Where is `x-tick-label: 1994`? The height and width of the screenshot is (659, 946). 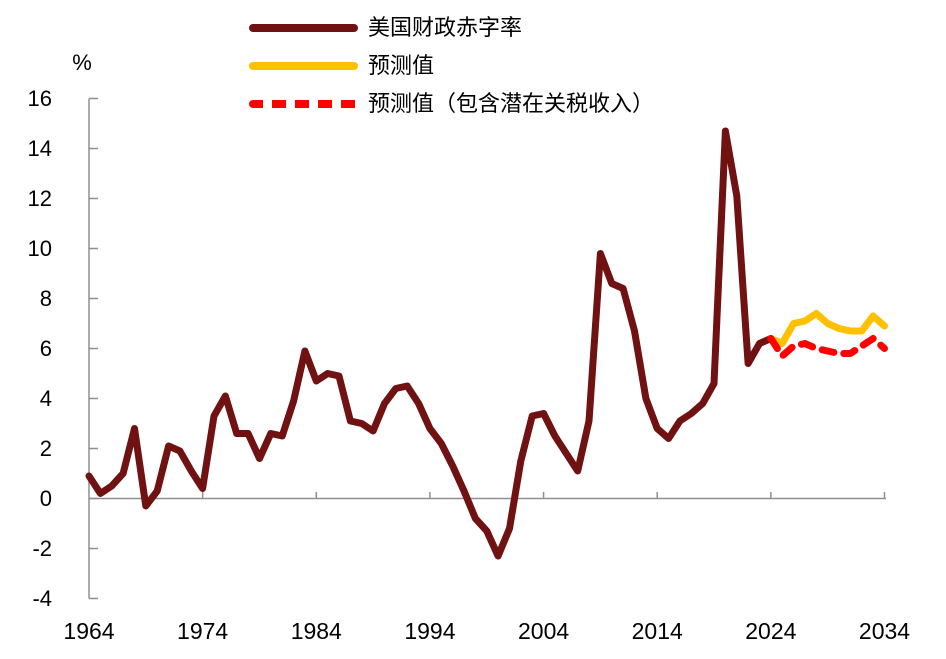
x-tick-label: 1994 is located at coordinates (429, 631).